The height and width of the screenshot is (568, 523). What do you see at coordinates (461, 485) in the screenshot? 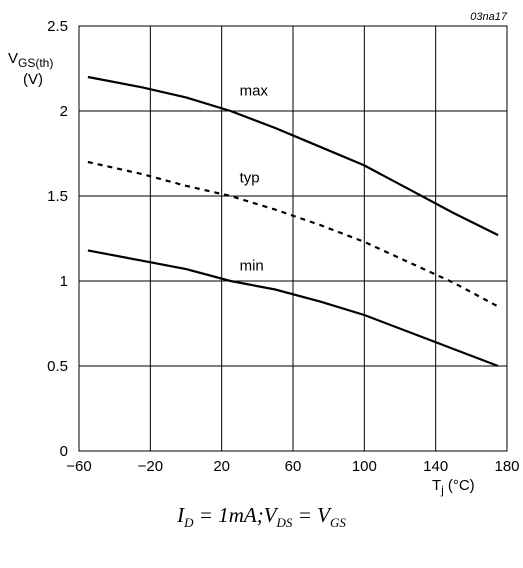
I see `x-axis-unit: (°C)` at bounding box center [461, 485].